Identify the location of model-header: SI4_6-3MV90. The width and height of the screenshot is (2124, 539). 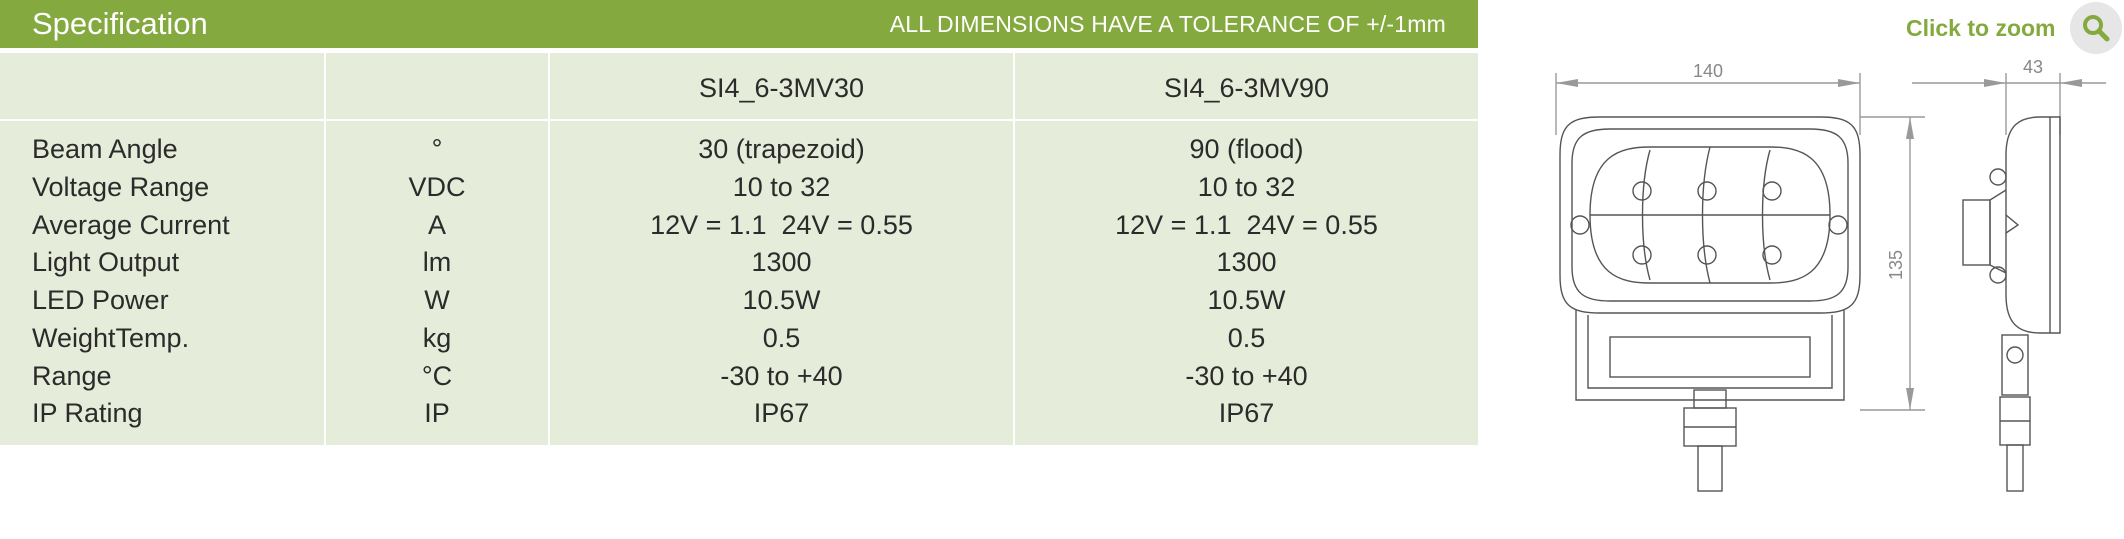
(1246, 87).